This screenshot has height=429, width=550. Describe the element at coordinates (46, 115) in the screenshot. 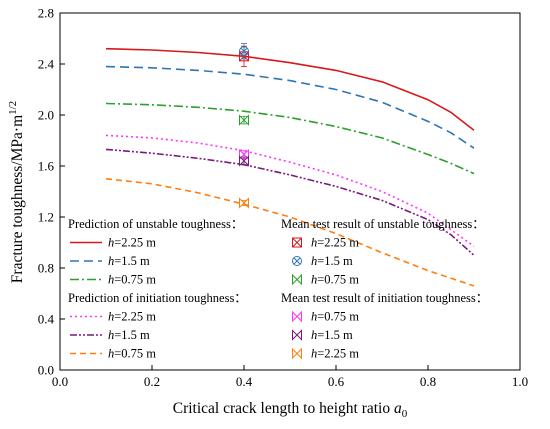

I see `y-tick-label: 2.0` at that location.